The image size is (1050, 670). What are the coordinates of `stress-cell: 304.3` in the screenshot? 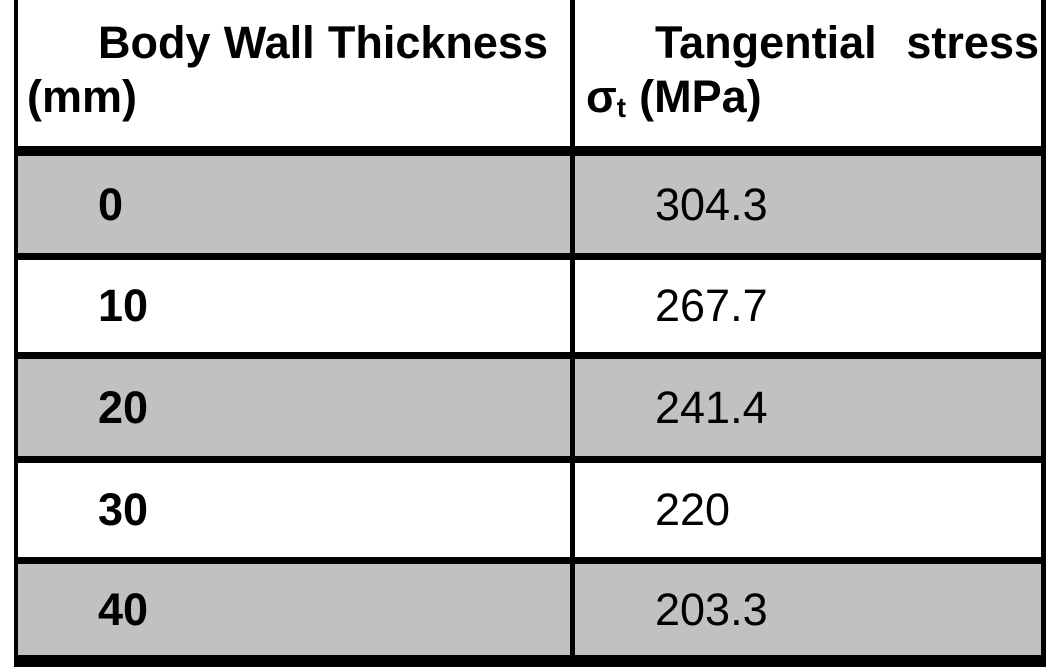 It's located at (805, 204).